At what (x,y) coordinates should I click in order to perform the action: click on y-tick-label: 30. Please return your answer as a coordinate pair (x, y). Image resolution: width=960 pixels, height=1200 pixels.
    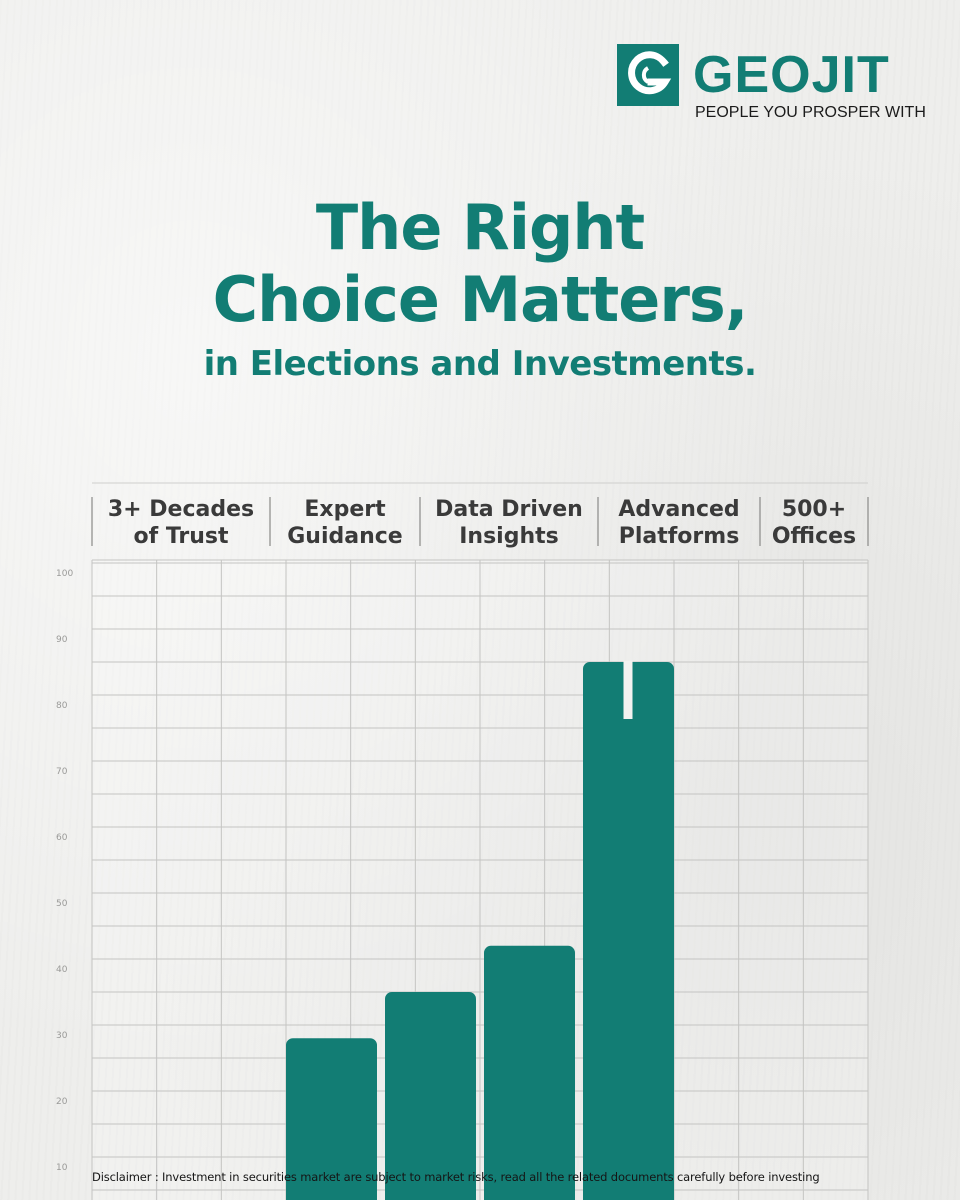
    Looking at the image, I should click on (62, 1036).